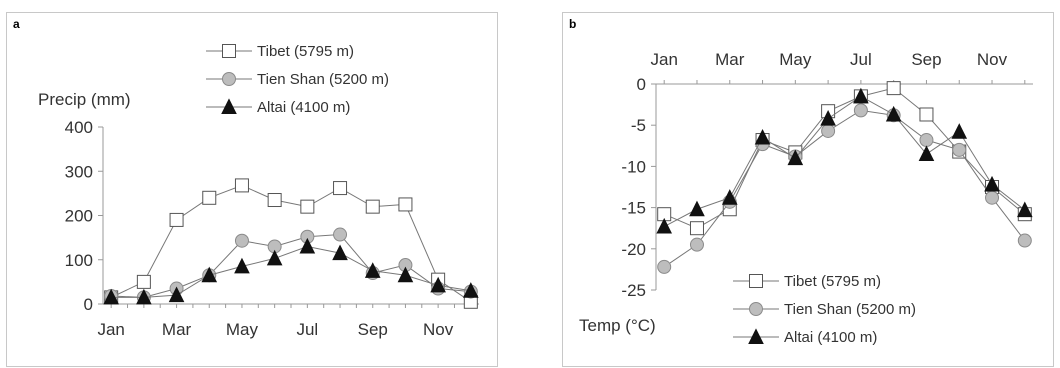 Image resolution: width=1060 pixels, height=368 pixels. Describe the element at coordinates (84, 99) in the screenshot. I see `y-axis-label: Precip (mm)` at that location.